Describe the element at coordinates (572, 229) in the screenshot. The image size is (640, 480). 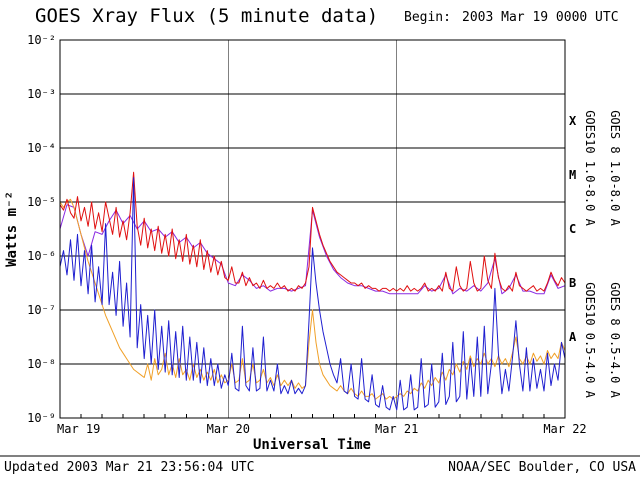
I see `flux-class-label: C` at that location.